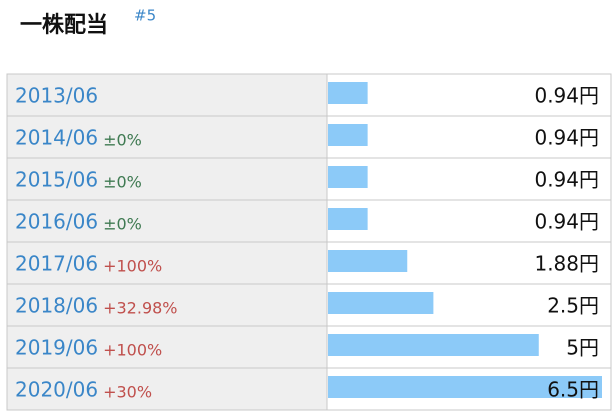 The height and width of the screenshot is (420, 616). What do you see at coordinates (56, 306) in the screenshot?
I see `period-label: 2018/06` at bounding box center [56, 306].